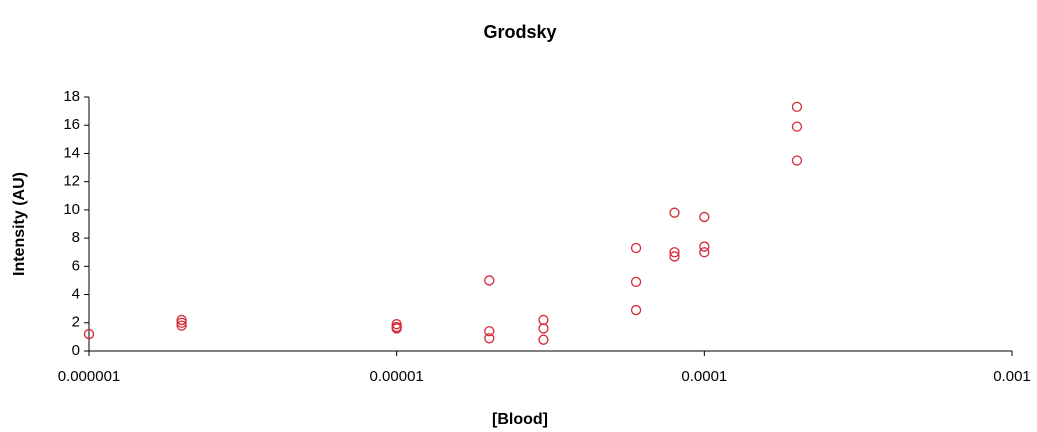 This screenshot has height=432, width=1037. What do you see at coordinates (71, 181) in the screenshot?
I see `y-tick-label: 12` at bounding box center [71, 181].